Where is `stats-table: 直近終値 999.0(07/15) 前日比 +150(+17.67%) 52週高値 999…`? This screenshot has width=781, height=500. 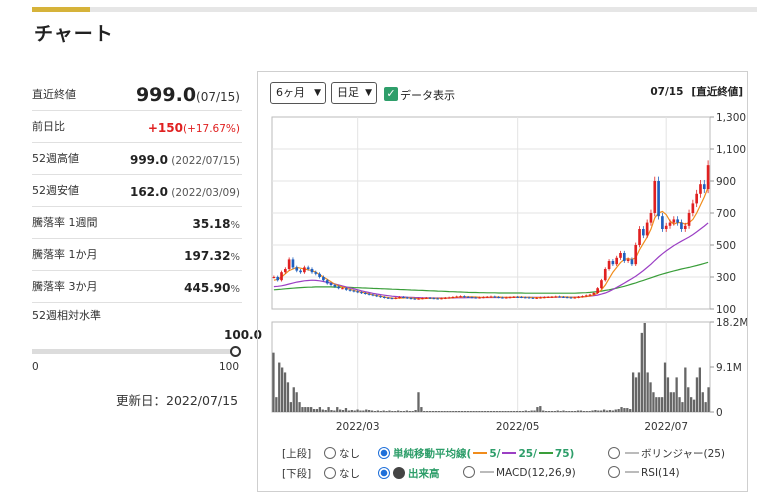 stats-table: 直近終値 999.0(07/15) 前日比 +150(+17.67%) 52週高値 999… is located at coordinates (137, 188).